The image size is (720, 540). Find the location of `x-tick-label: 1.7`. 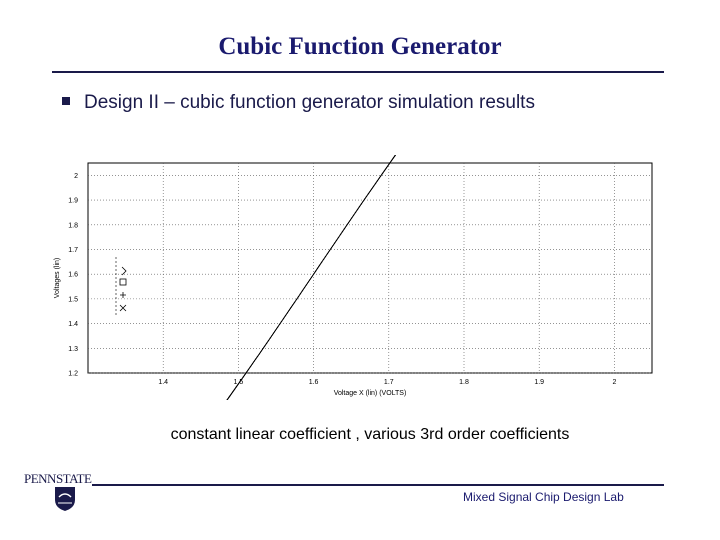

x-tick-label: 1.7 is located at coordinates (389, 382).